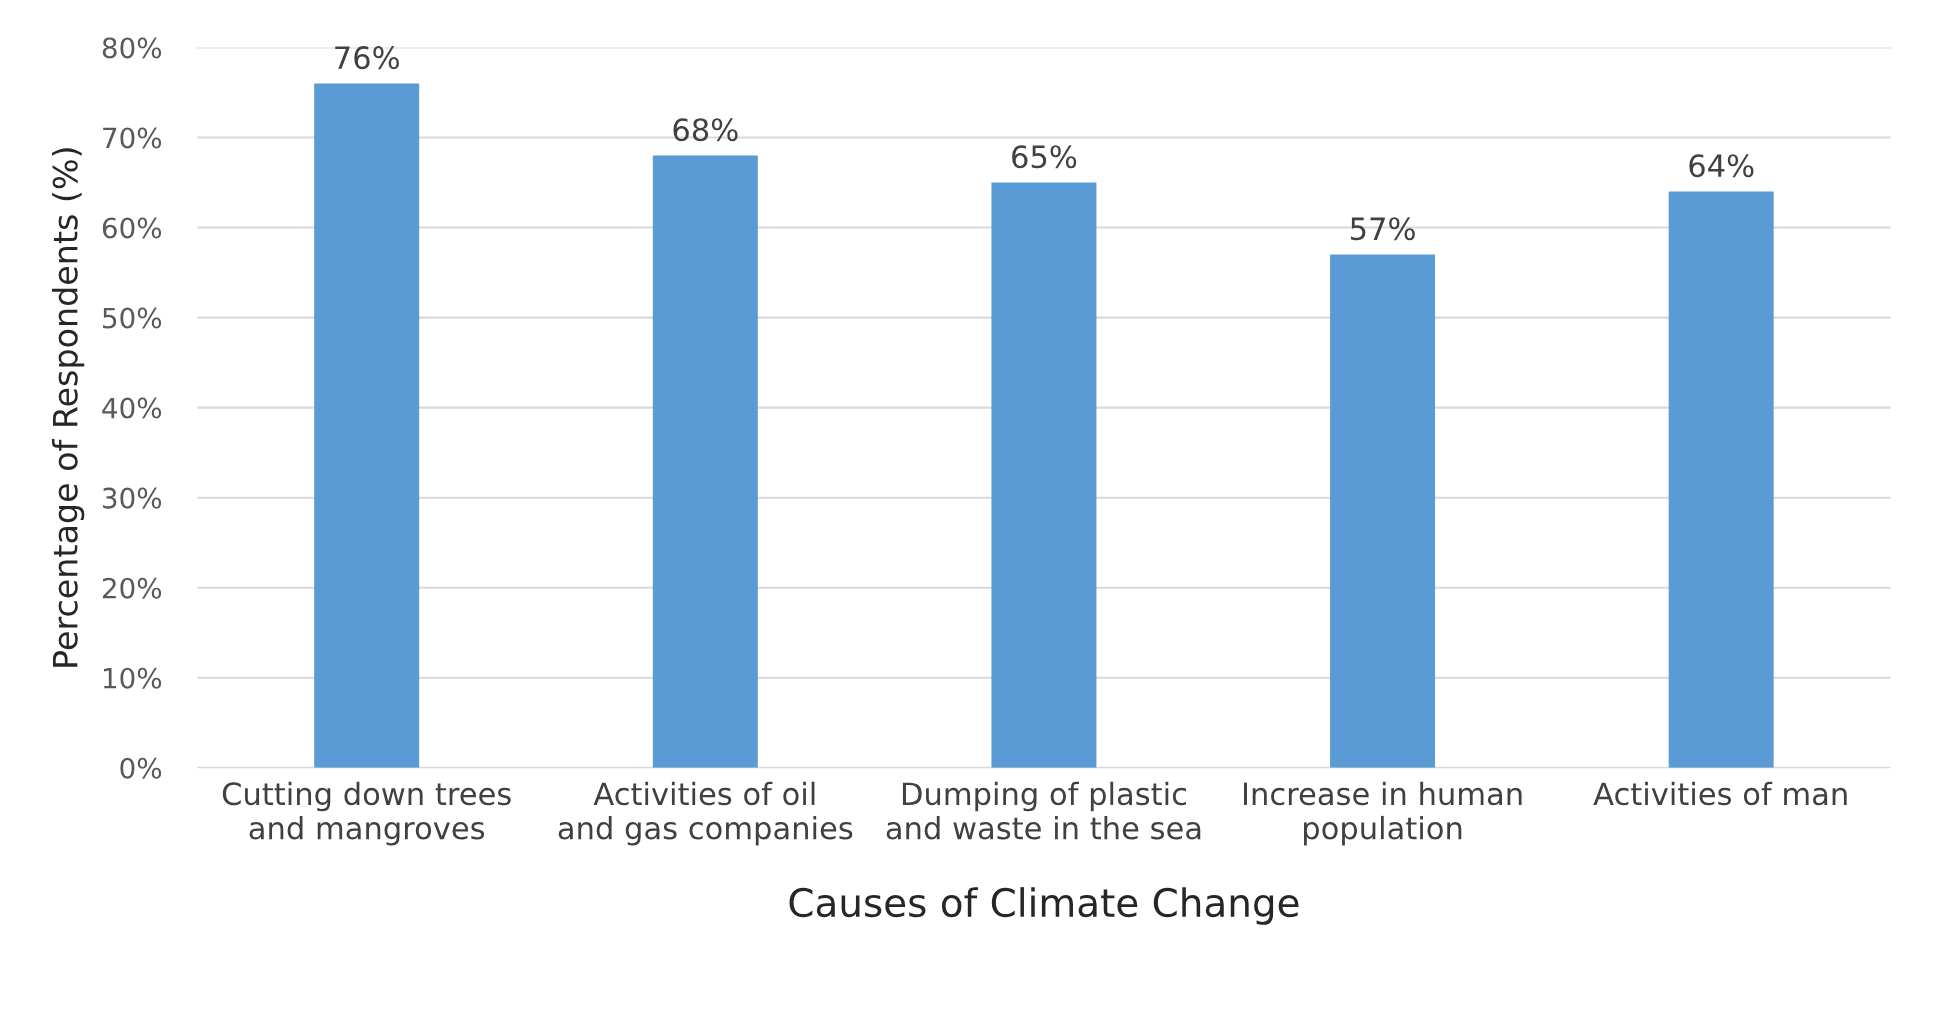  What do you see at coordinates (132, 408) in the screenshot?
I see `y-tick-label: 40%` at bounding box center [132, 408].